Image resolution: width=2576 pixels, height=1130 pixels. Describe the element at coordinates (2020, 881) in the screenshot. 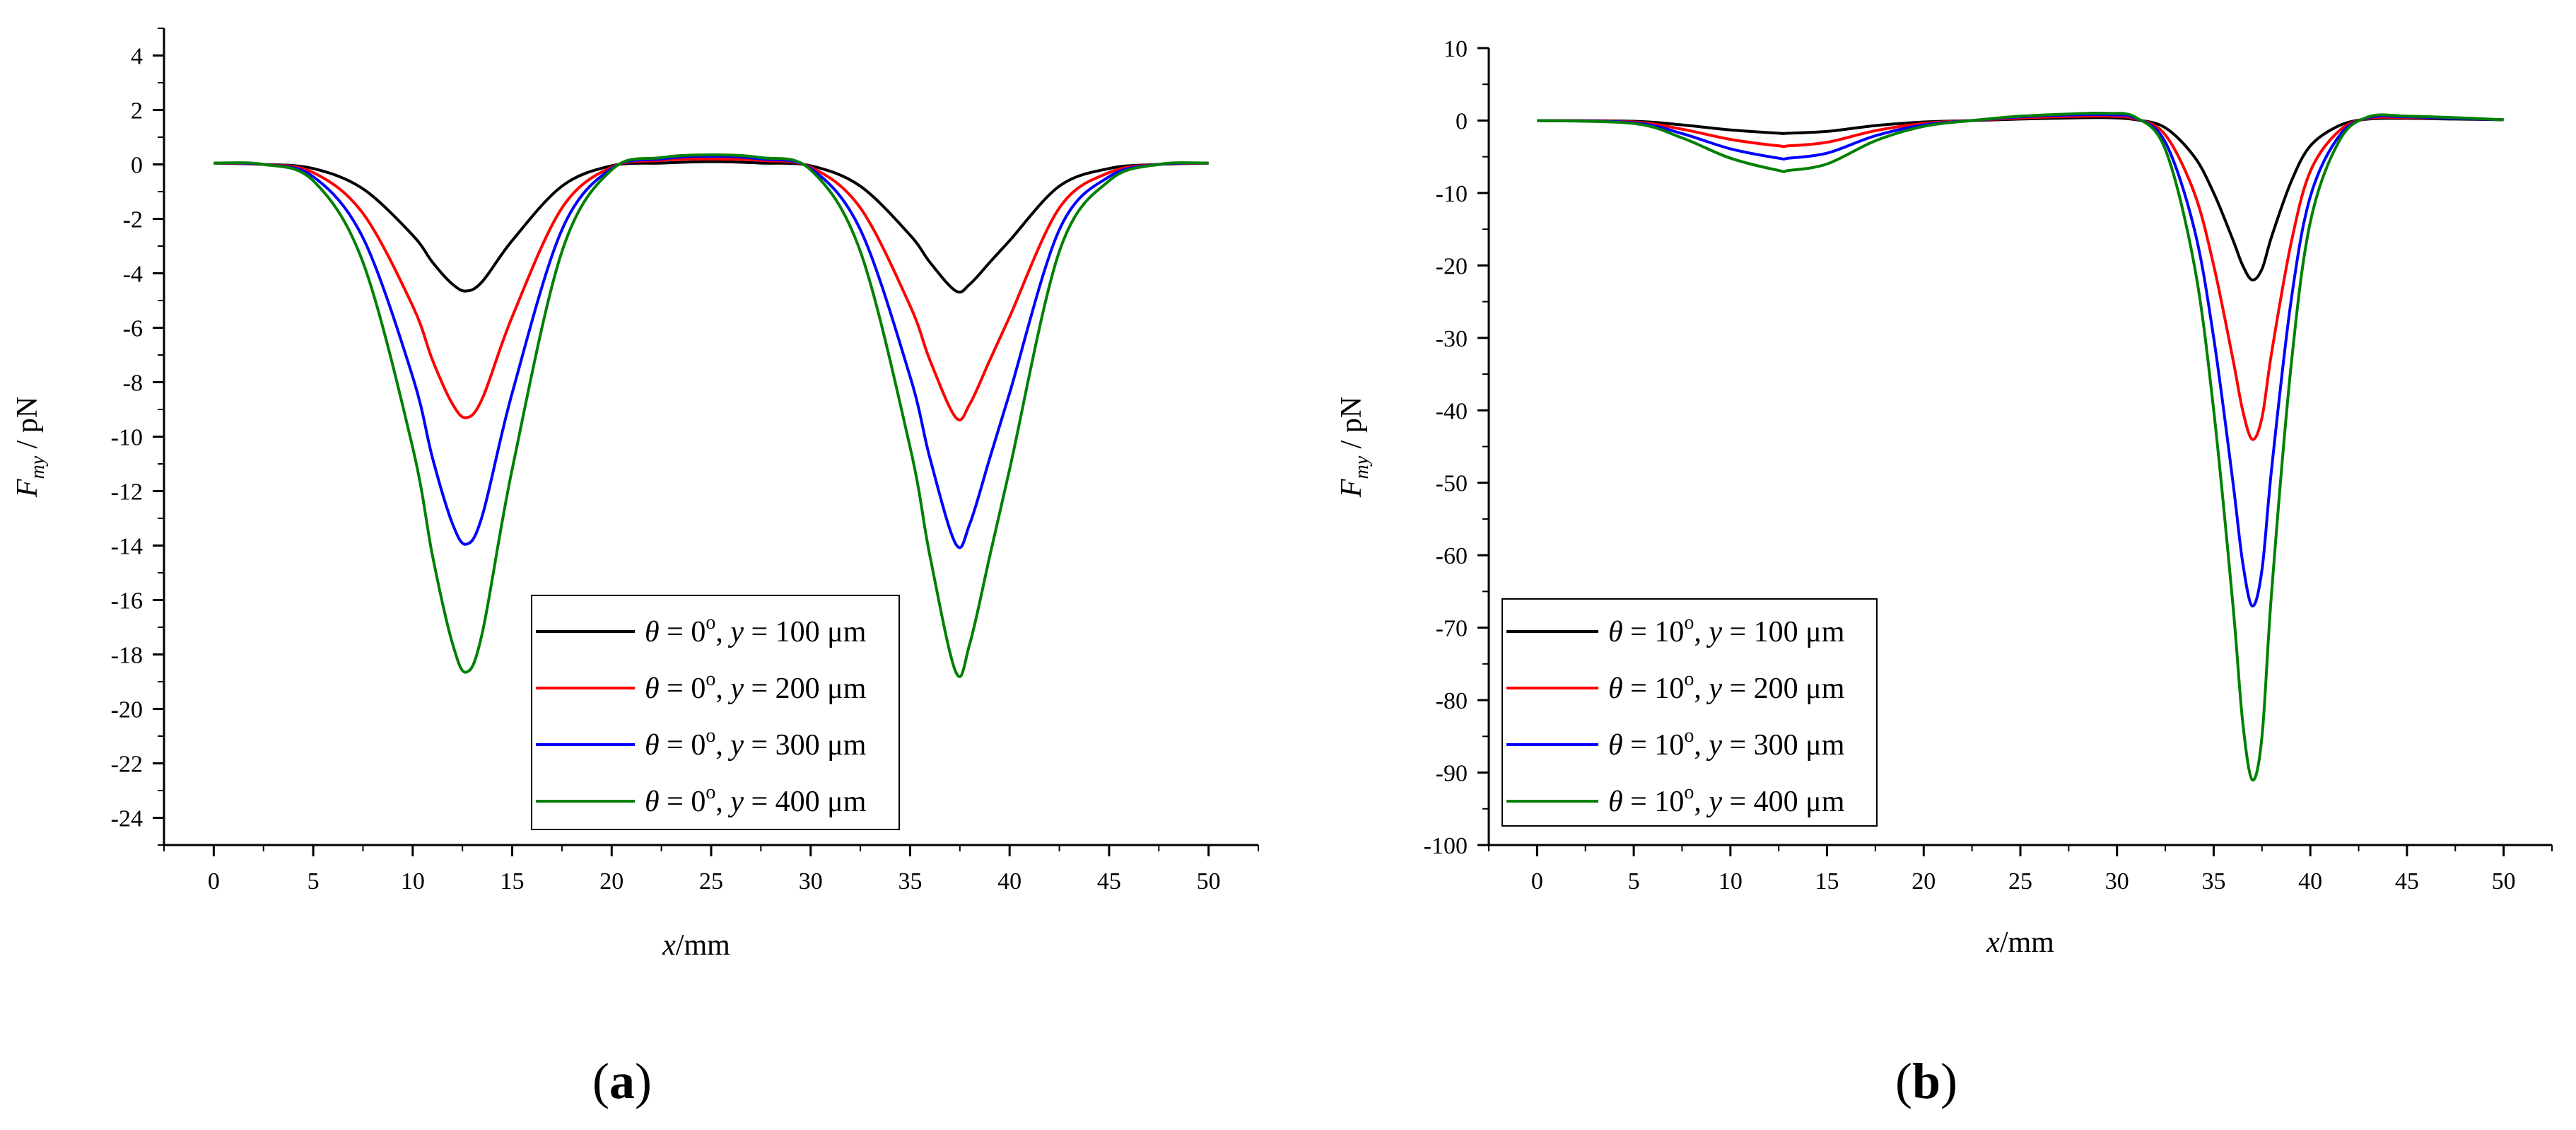

I see `x-tick-label-b: 25` at that location.